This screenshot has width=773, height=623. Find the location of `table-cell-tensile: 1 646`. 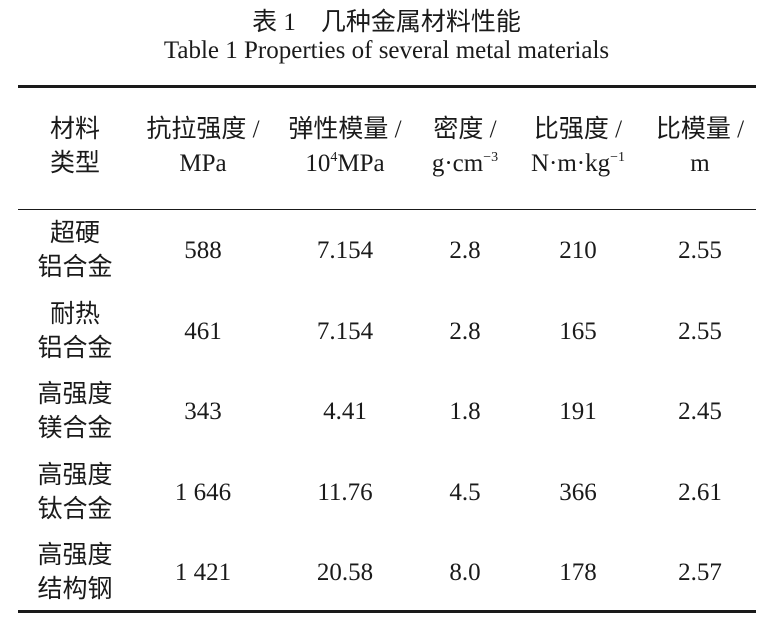

table-cell-tensile: 1 646 is located at coordinates (203, 492).